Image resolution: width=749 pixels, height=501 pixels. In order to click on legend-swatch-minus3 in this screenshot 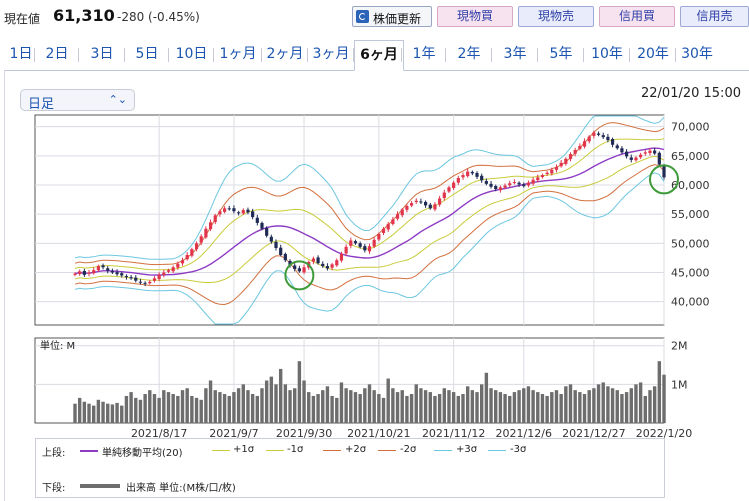, I will do `click(497, 450)`.